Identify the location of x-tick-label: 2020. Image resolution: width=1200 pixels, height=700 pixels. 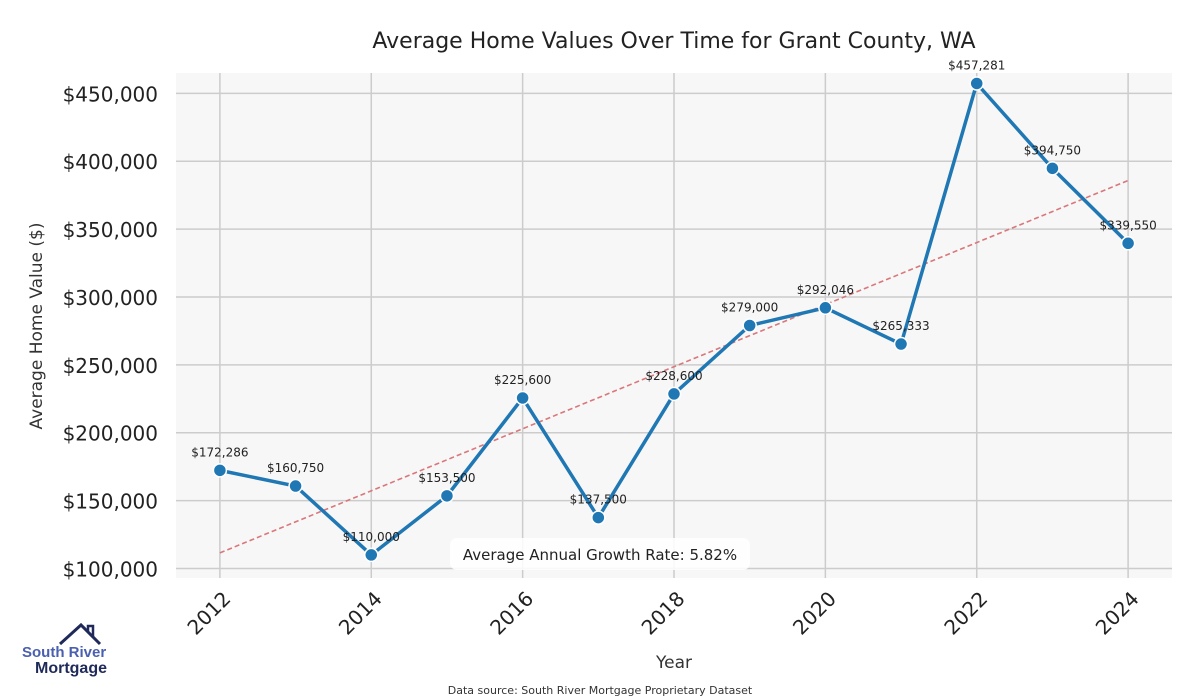
(814, 613).